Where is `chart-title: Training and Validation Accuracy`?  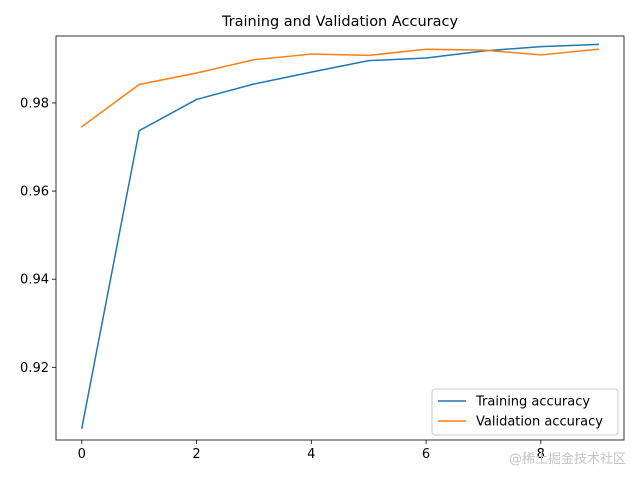
chart-title: Training and Validation Accuracy is located at coordinates (340, 22).